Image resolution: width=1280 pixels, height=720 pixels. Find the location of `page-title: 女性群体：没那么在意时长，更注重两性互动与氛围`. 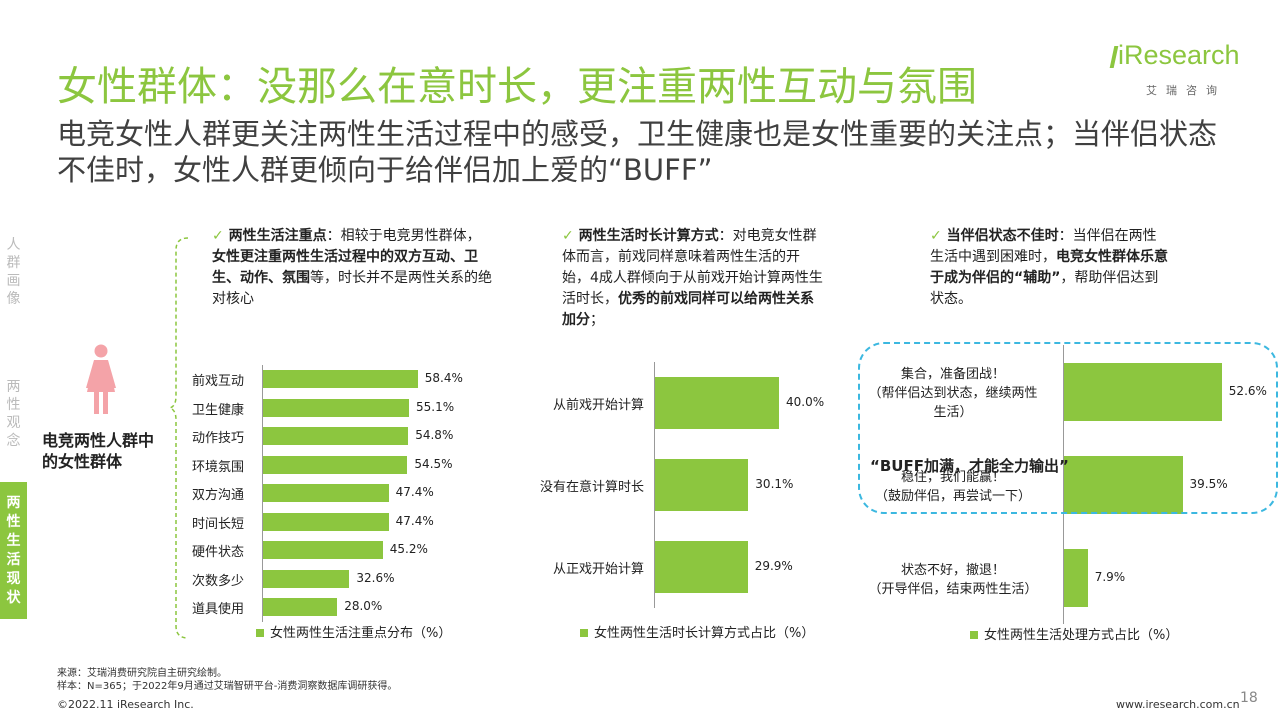

page-title: 女性群体：没那么在意时长，更注重两性互动与氛围 is located at coordinates (517, 87).